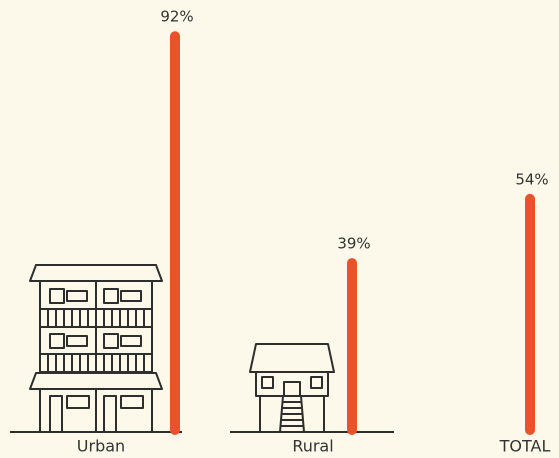  I want to click on category-label: Urban, so click(101, 446).